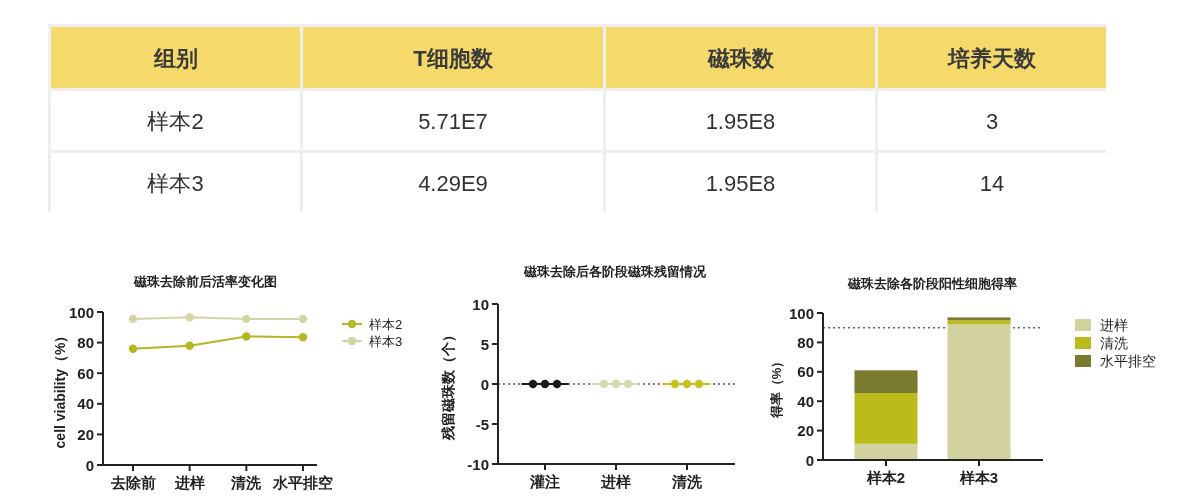 The image size is (1184, 499). What do you see at coordinates (453, 58) in the screenshot?
I see `category-label: T细胞数` at bounding box center [453, 58].